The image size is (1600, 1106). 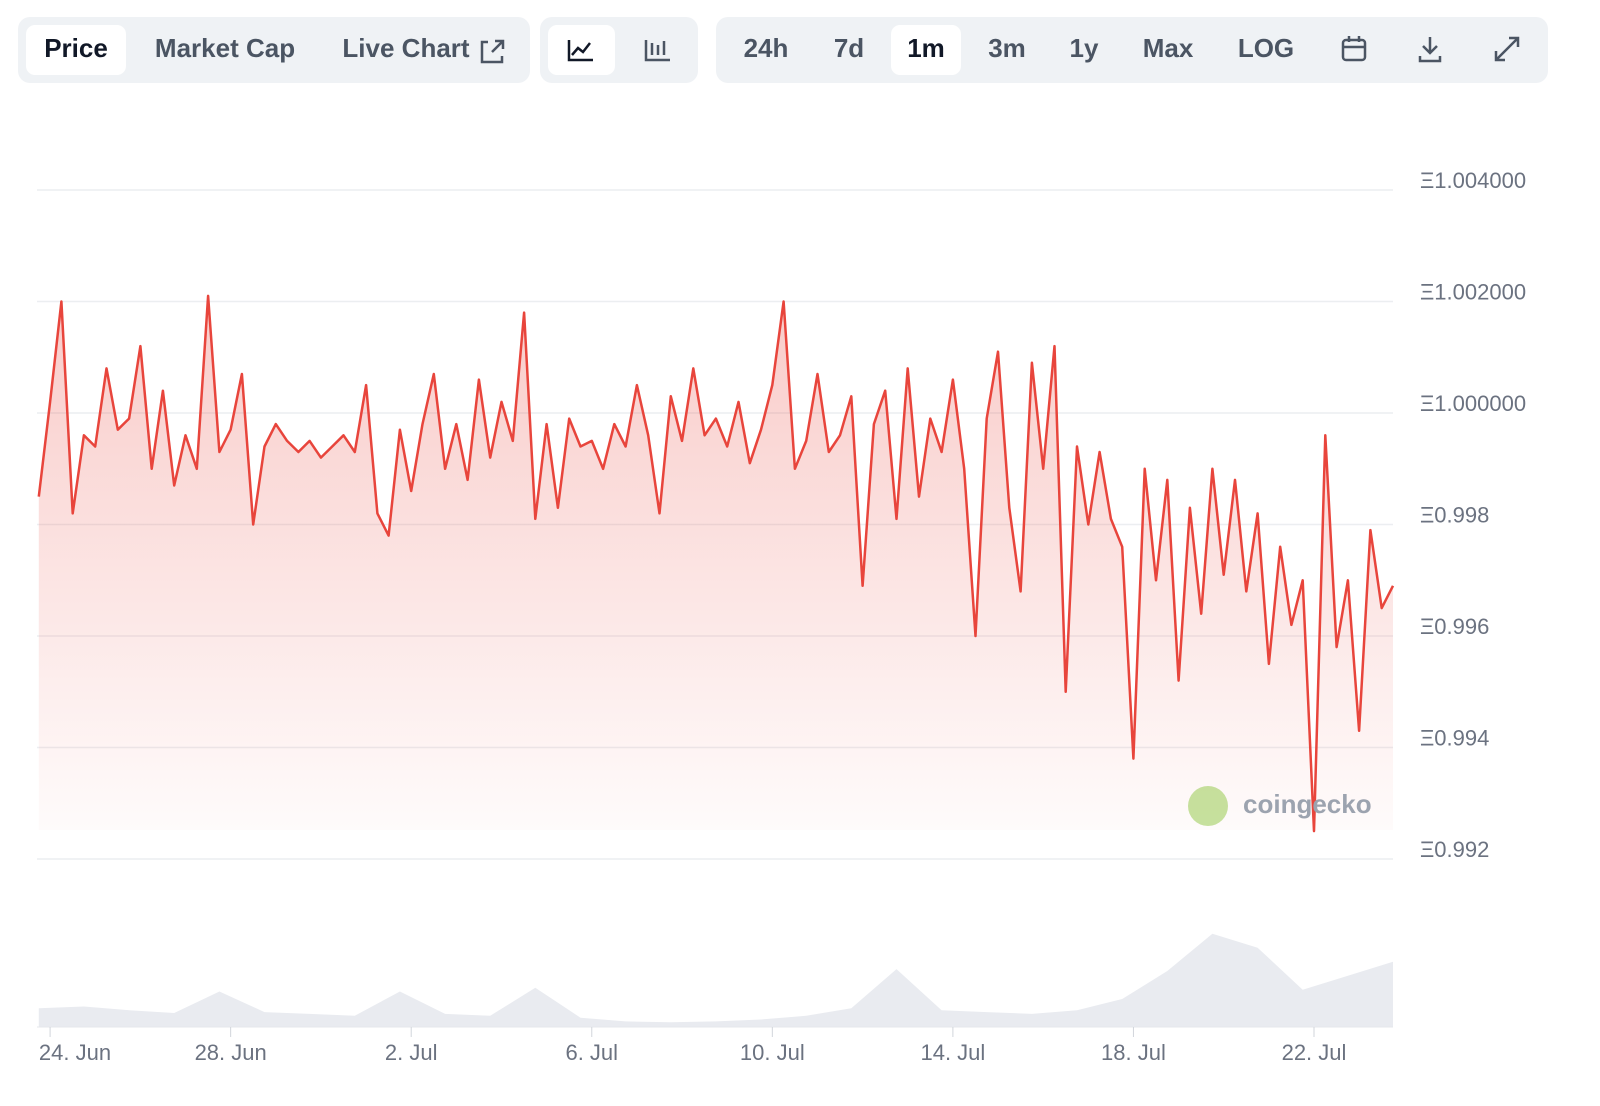 What do you see at coordinates (1454, 849) in the screenshot?
I see `y-tick-label: Ξ0.992` at bounding box center [1454, 849].